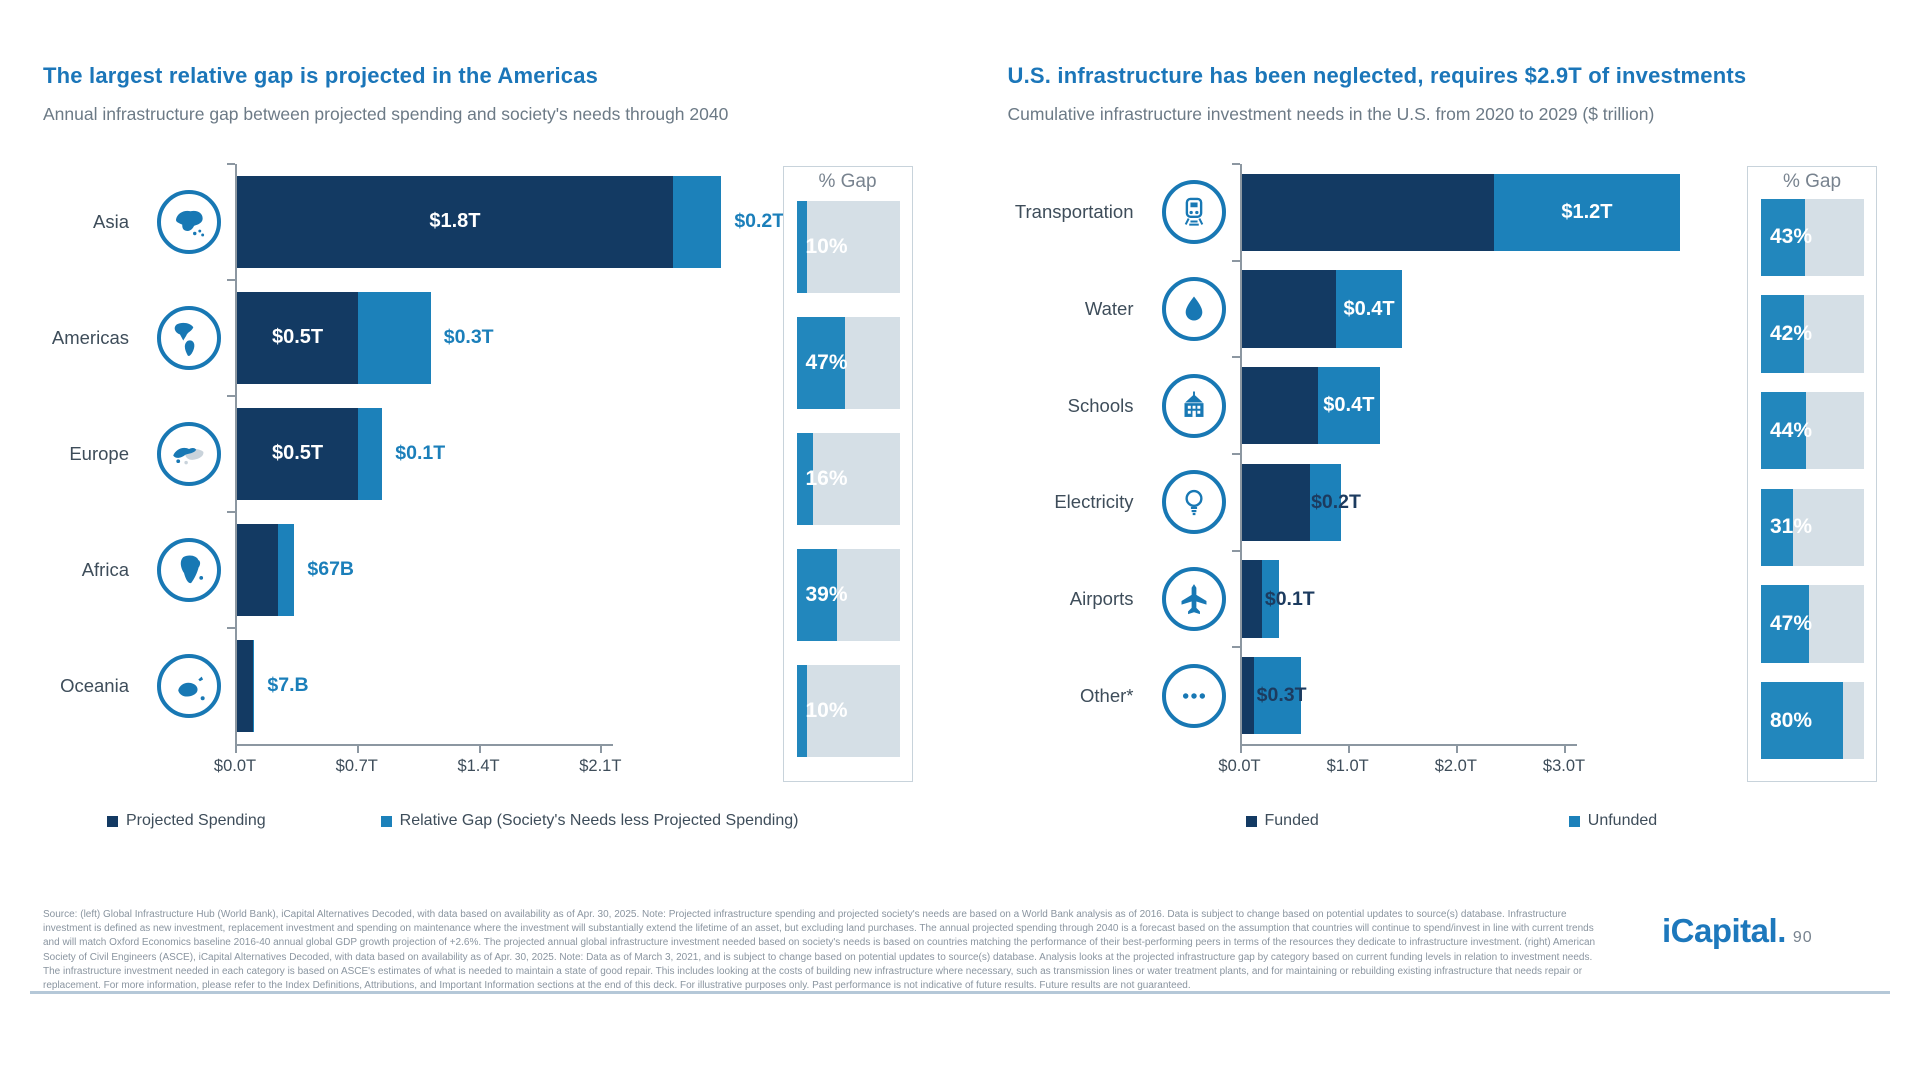 The width and height of the screenshot is (1920, 1080). I want to click on bar-value-label: $1.8T, so click(455, 221).